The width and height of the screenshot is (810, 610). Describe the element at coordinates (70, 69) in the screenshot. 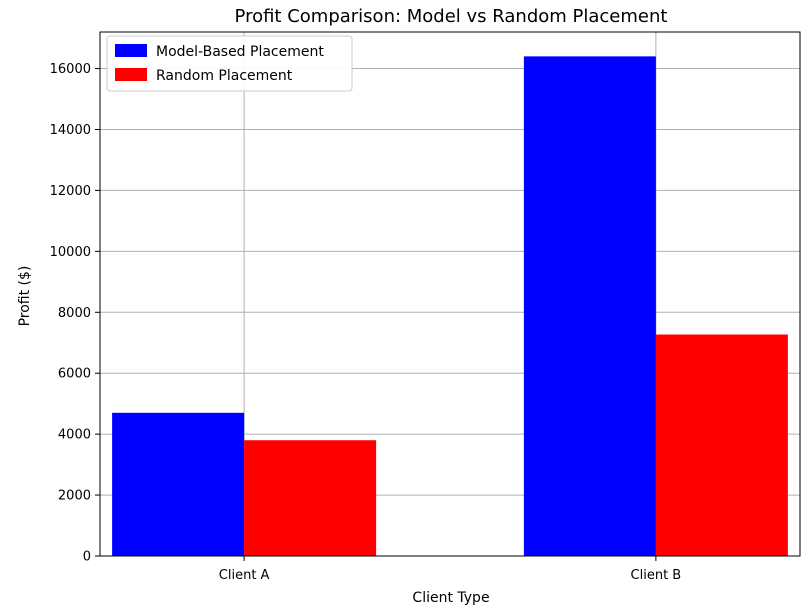

I see `y-tick-label: 16000` at that location.